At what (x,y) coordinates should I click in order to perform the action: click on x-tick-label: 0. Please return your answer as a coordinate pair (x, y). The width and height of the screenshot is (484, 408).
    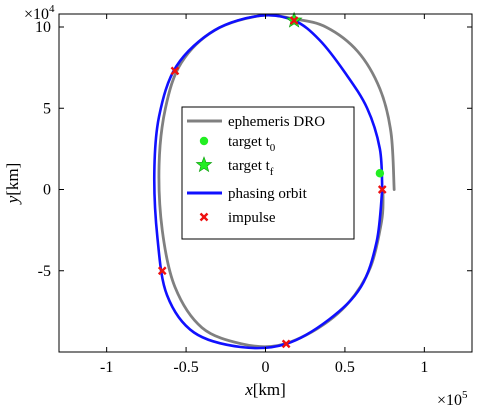
    Looking at the image, I should click on (266, 367).